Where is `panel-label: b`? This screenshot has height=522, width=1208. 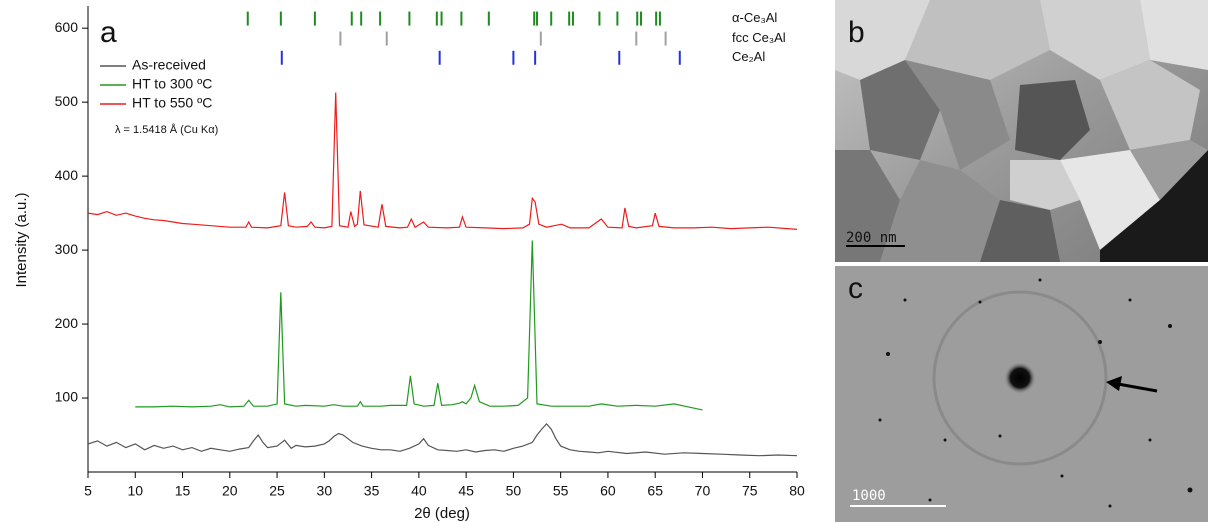
panel-label: b is located at coordinates (856, 32).